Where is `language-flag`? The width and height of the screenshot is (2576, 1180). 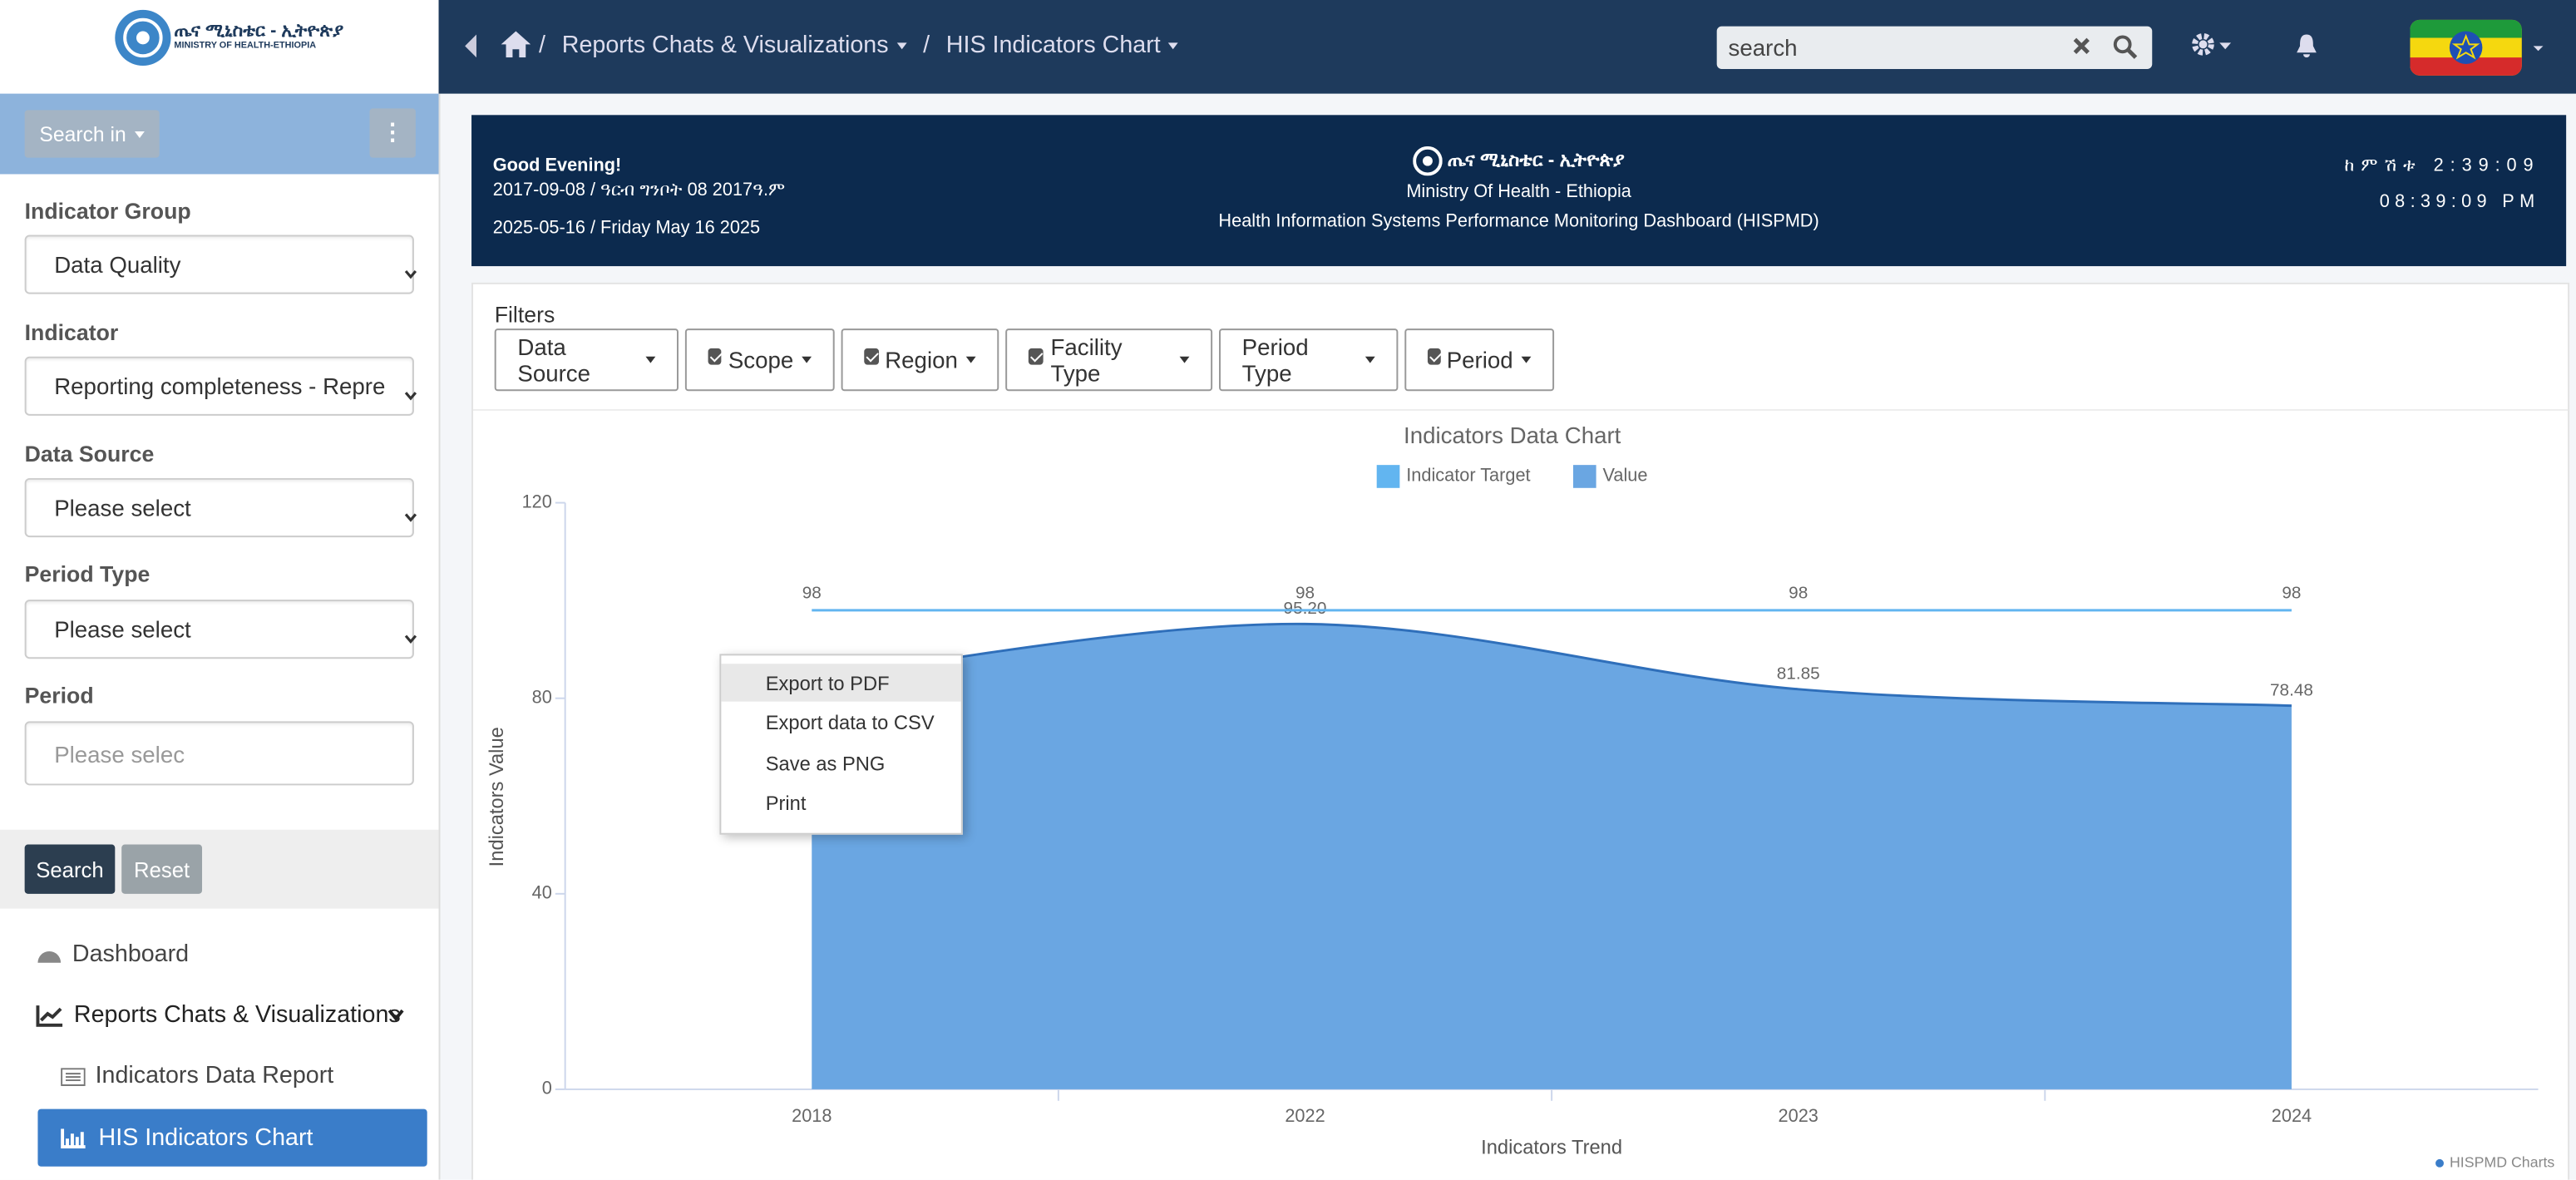
language-flag is located at coordinates (2477, 49).